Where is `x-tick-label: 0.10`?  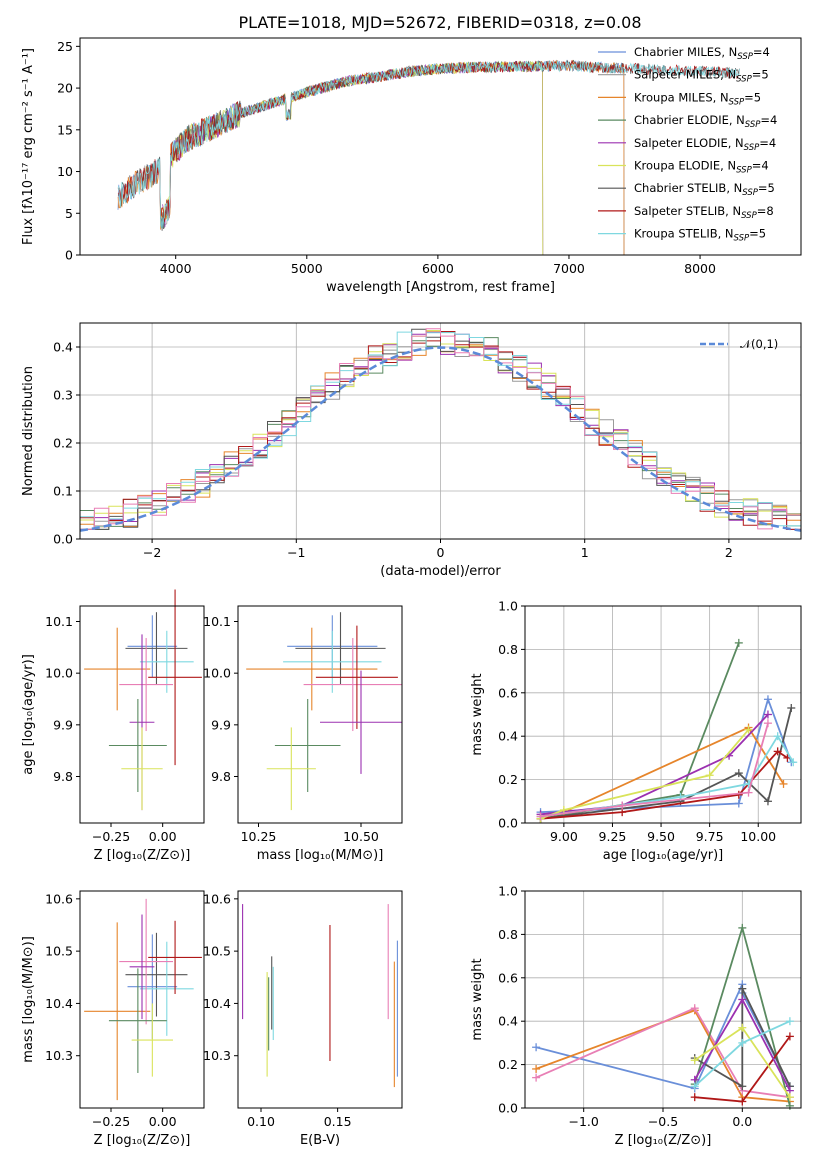
x-tick-label: 0.10 is located at coordinates (261, 1121).